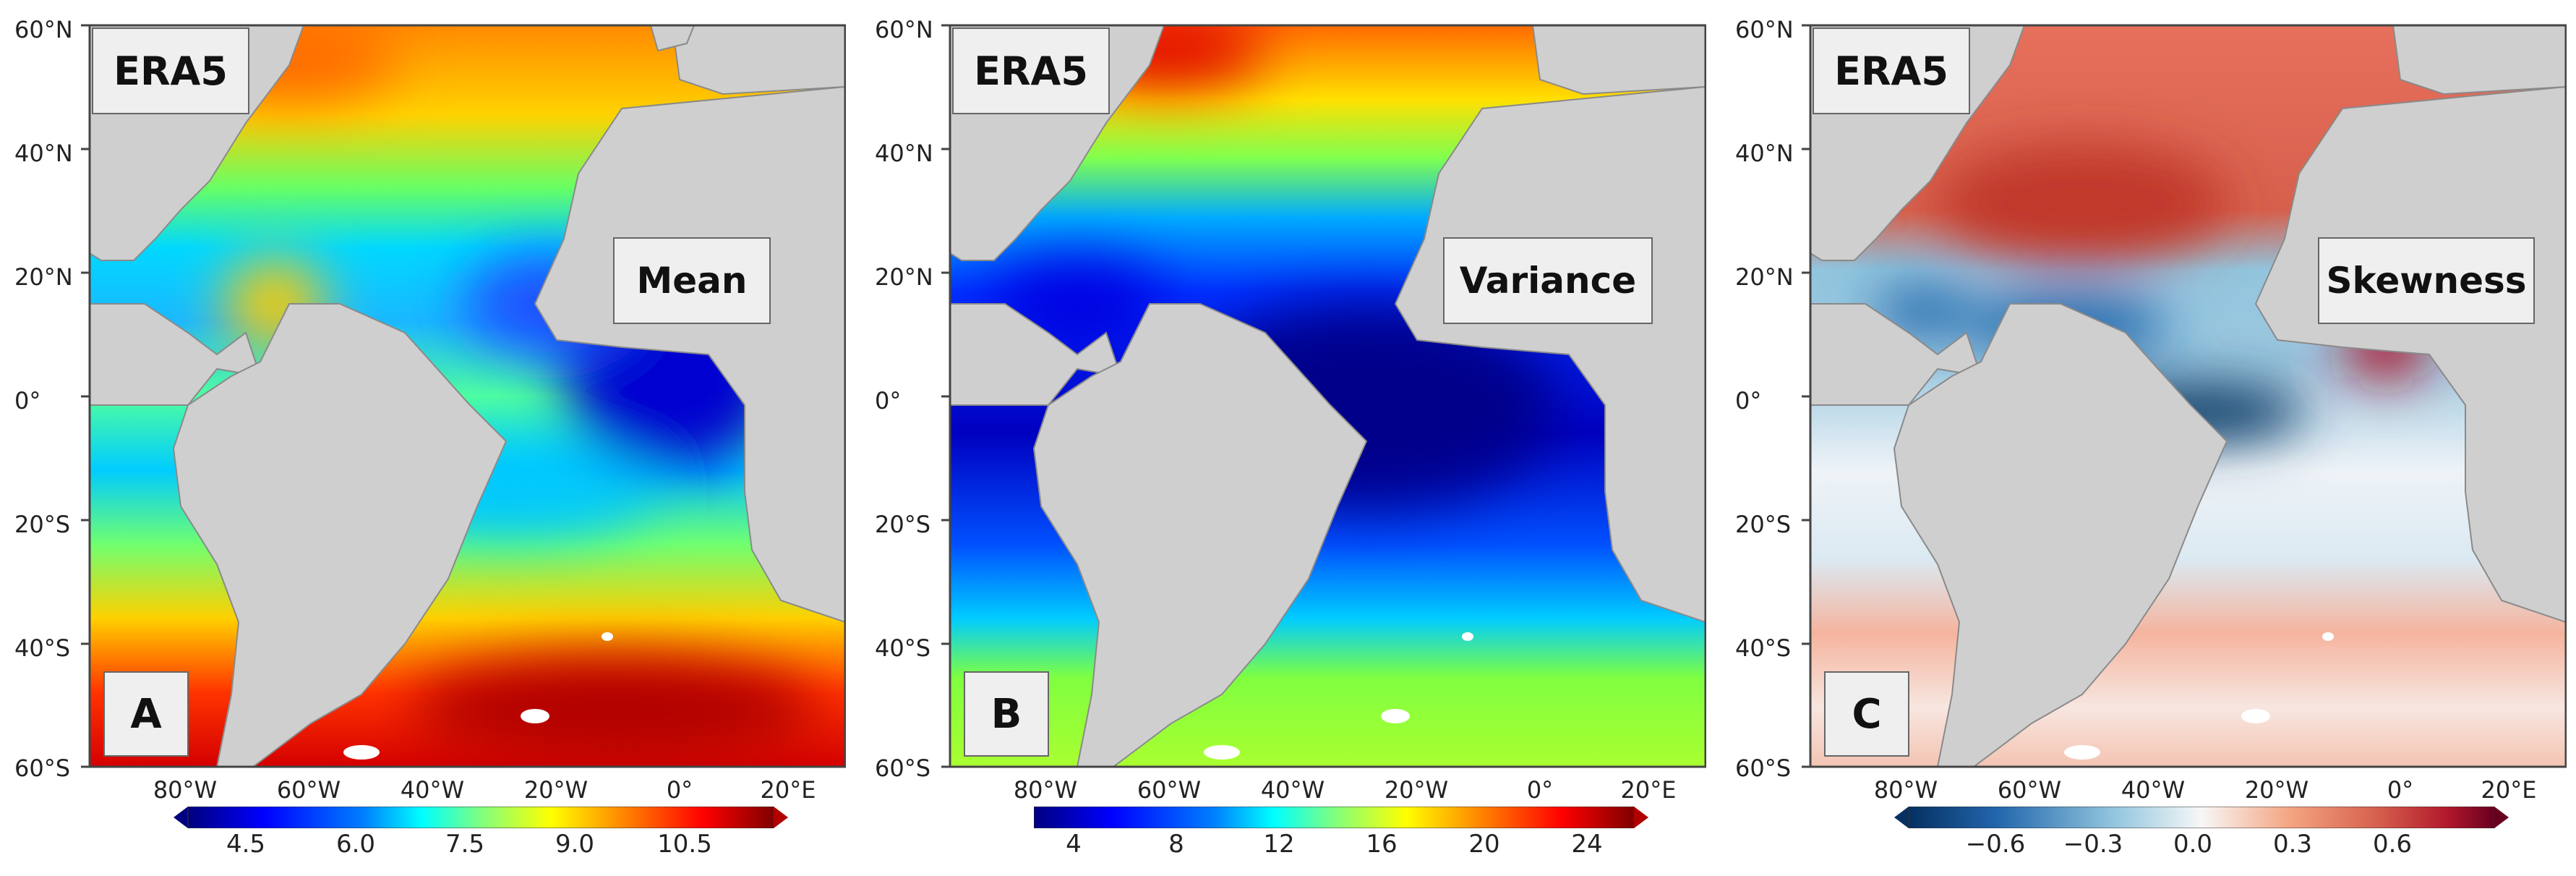 This screenshot has height=876, width=2576. I want to click on colorbar-tick-label: 4, so click(1074, 844).